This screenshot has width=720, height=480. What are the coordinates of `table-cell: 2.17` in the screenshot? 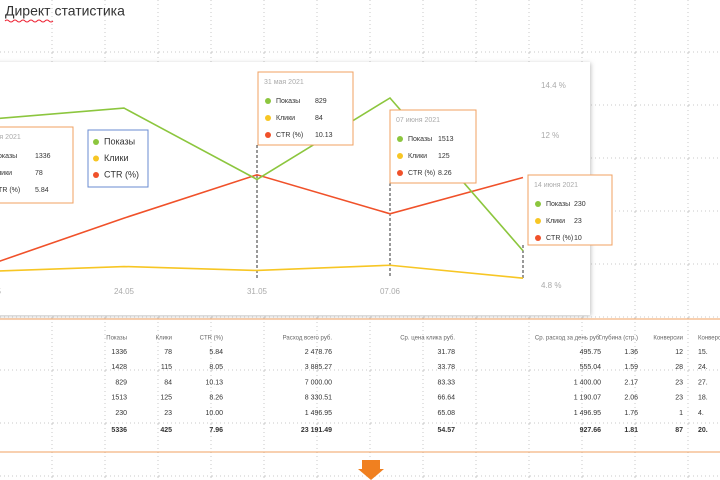 It's located at (631, 382).